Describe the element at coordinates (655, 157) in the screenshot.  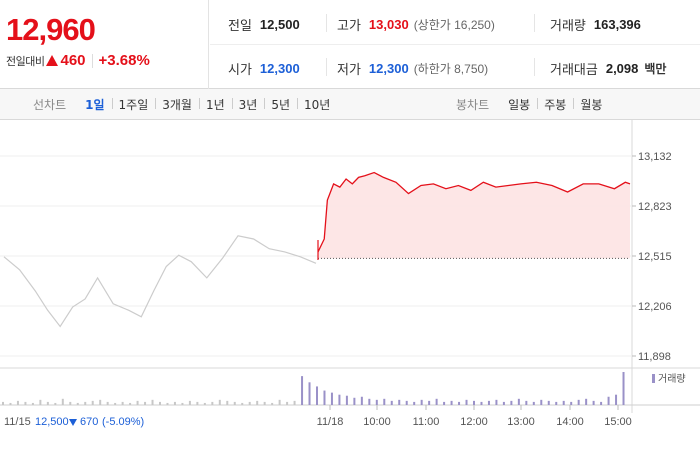
I see `y-tick-label: 13,132` at that location.